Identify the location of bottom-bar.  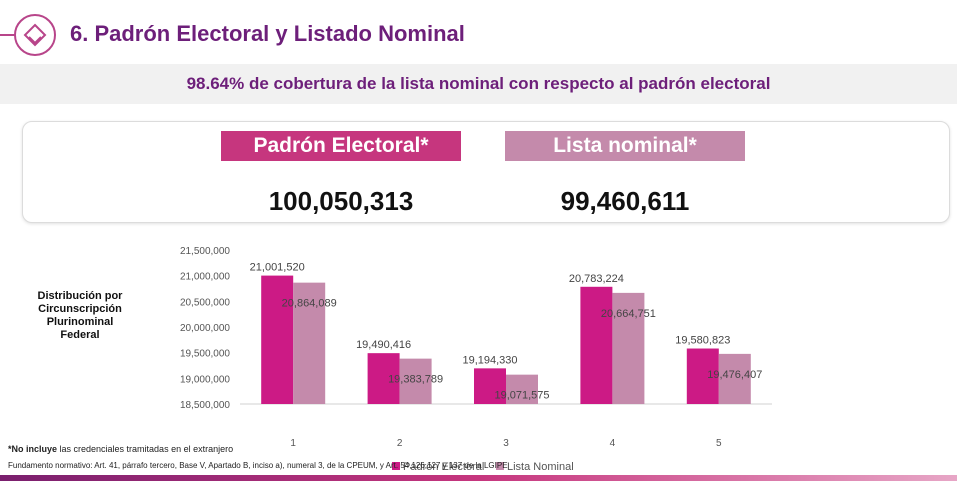
(478, 478).